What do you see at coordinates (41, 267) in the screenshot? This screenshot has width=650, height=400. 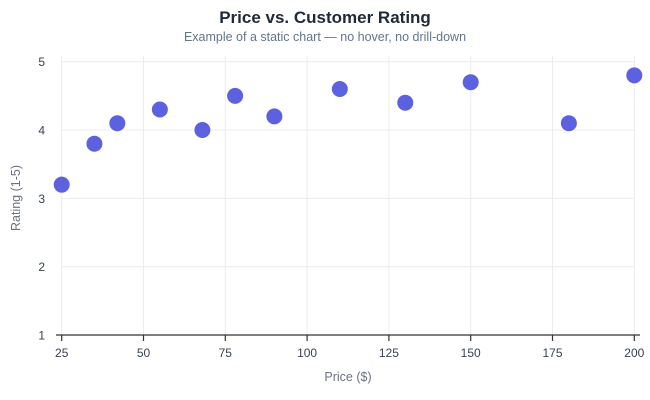 I see `y-tick-label: 2` at bounding box center [41, 267].